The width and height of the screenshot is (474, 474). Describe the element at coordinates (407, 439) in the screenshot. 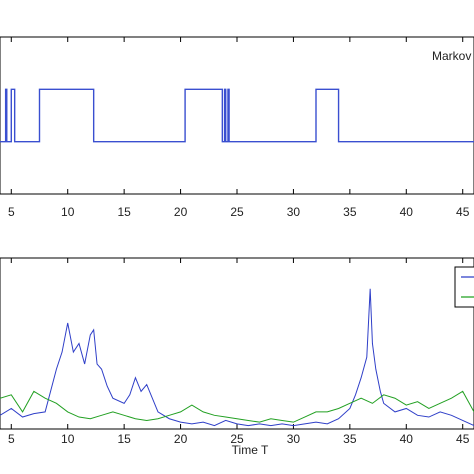

I see `bottom-x-tick-label: 40` at that location.